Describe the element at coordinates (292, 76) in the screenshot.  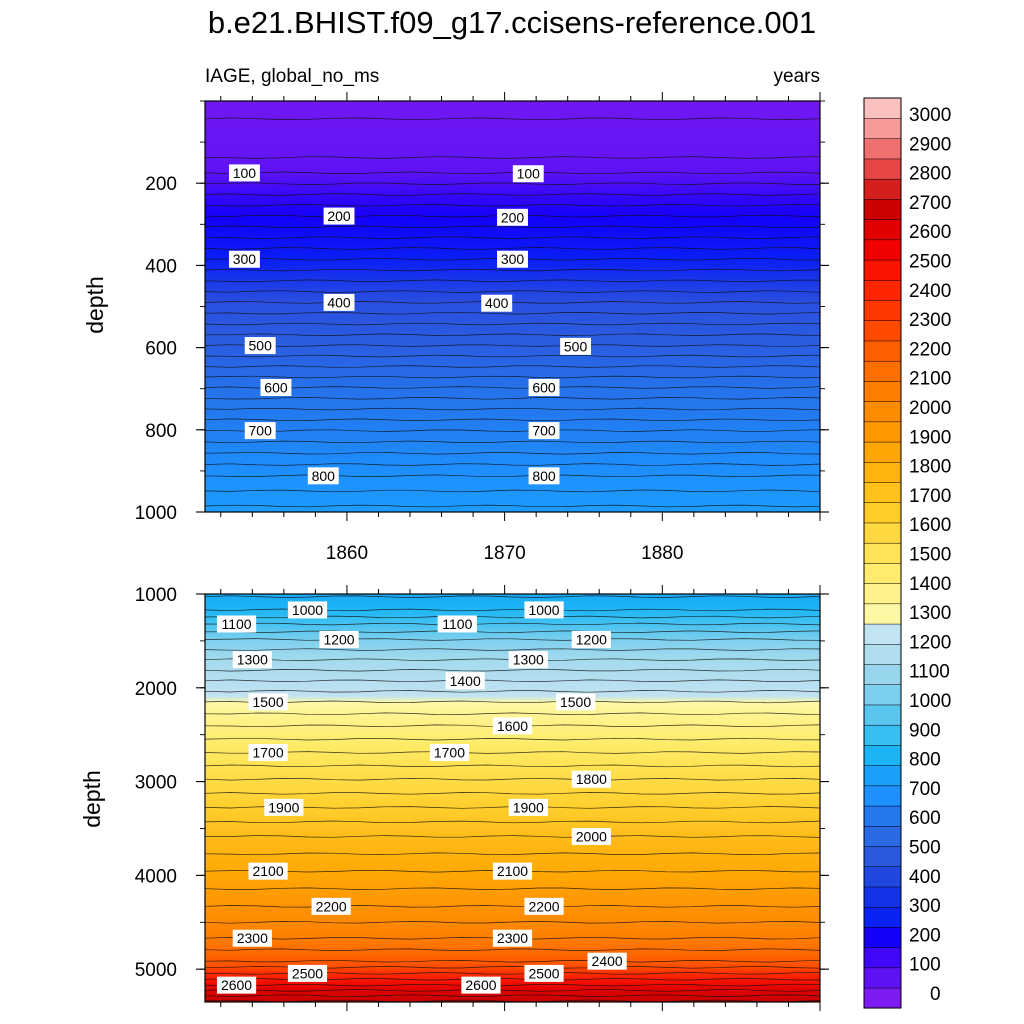
I see `left-subtitle: IAGE, global_no_ms` at that location.